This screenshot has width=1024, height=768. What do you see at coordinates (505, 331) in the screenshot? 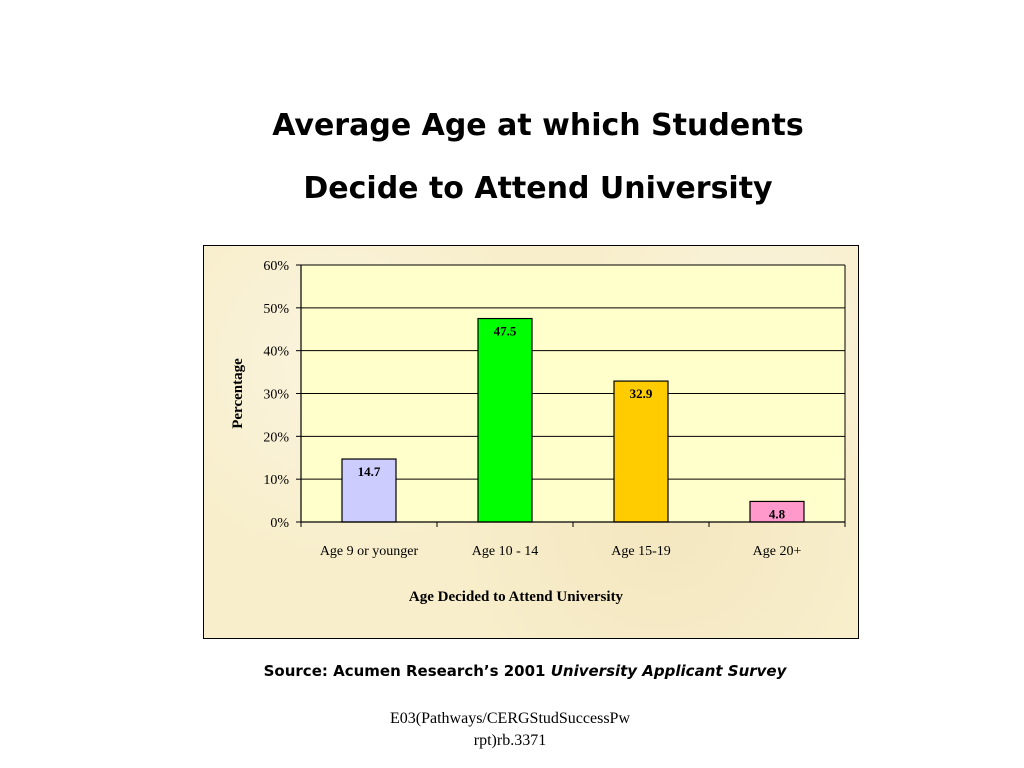
I see `data-label: 47.5` at bounding box center [505, 331].